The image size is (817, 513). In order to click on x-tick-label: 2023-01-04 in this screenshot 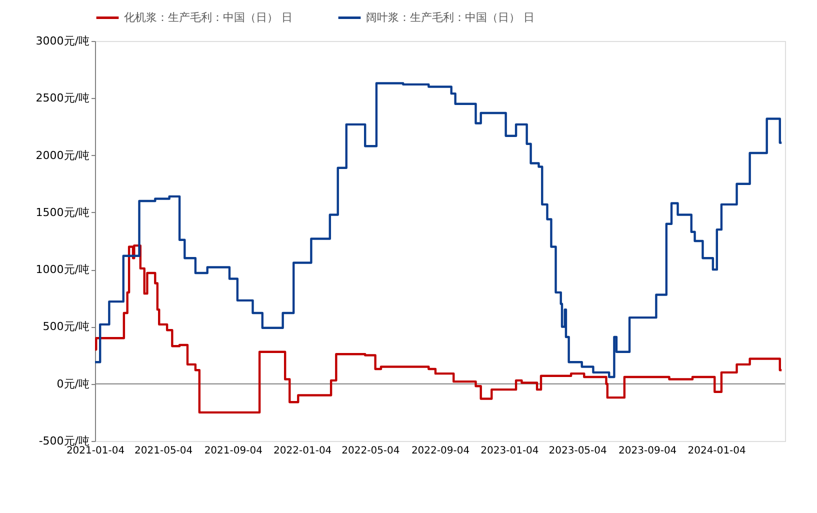, I will do `click(509, 451)`.